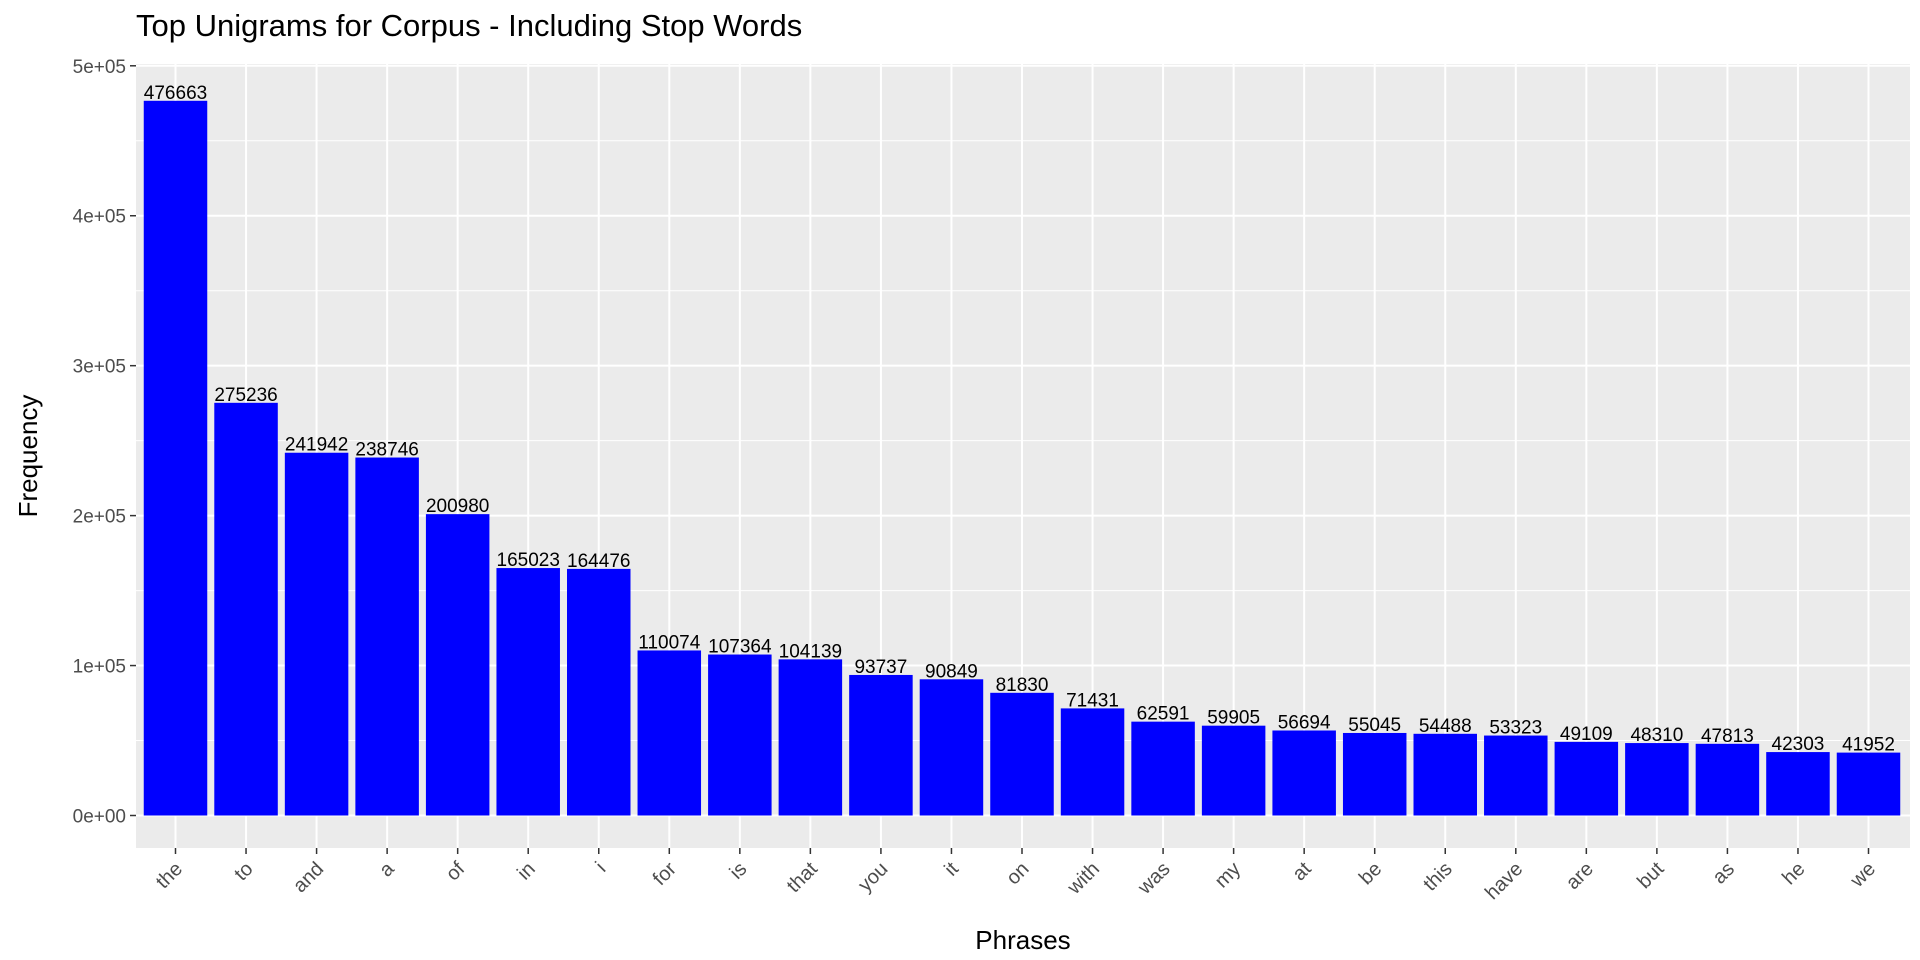  Describe the element at coordinates (1793, 873) in the screenshot. I see `x-tick-label: he` at that location.